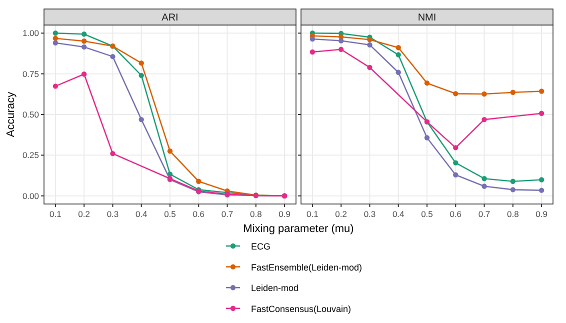  Describe the element at coordinates (170, 18) in the screenshot. I see `chart-title: ARI` at that location.